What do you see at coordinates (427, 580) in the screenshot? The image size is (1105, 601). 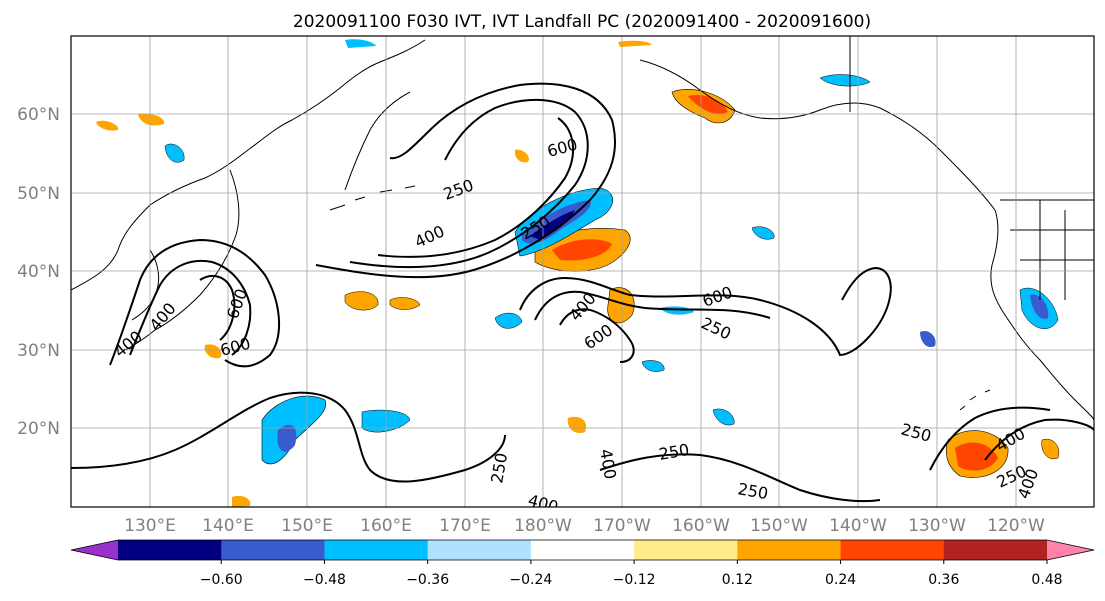 I see `colorbar-tick-label: −0.36` at bounding box center [427, 580].